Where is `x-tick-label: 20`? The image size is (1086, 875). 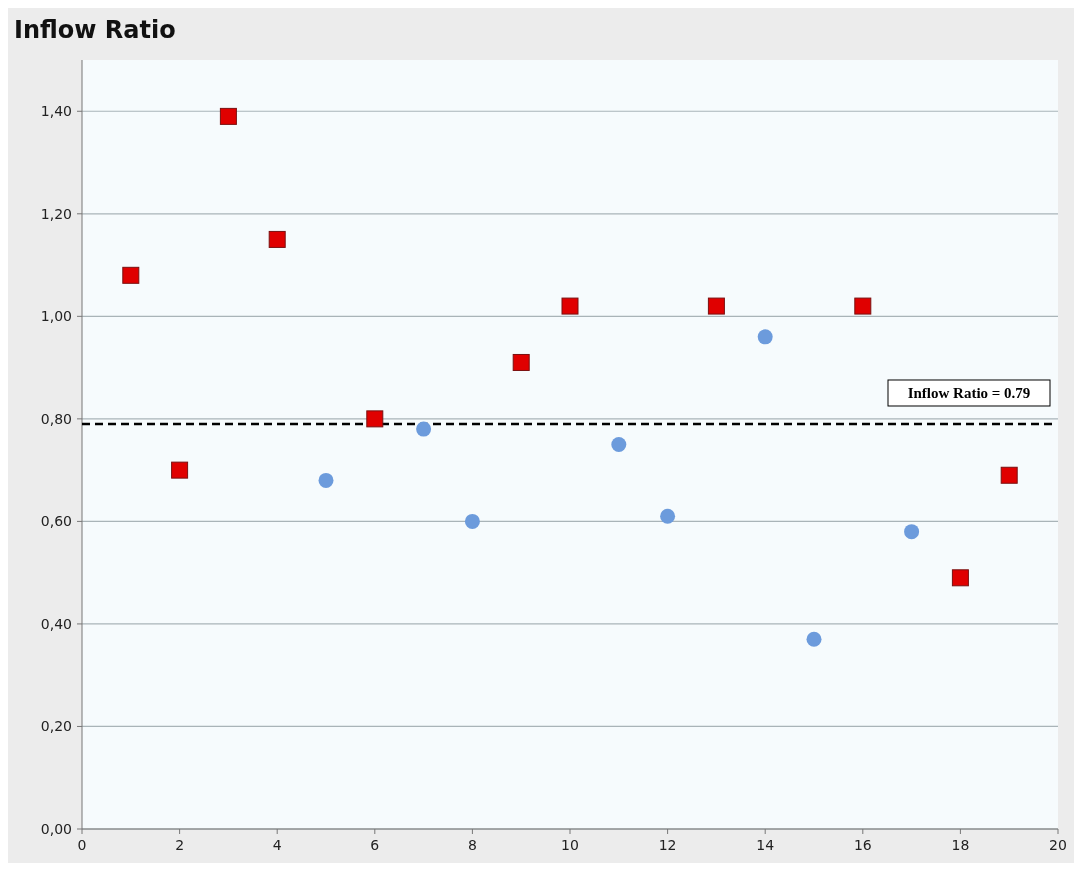
x-tick-label: 20 is located at coordinates (1058, 845).